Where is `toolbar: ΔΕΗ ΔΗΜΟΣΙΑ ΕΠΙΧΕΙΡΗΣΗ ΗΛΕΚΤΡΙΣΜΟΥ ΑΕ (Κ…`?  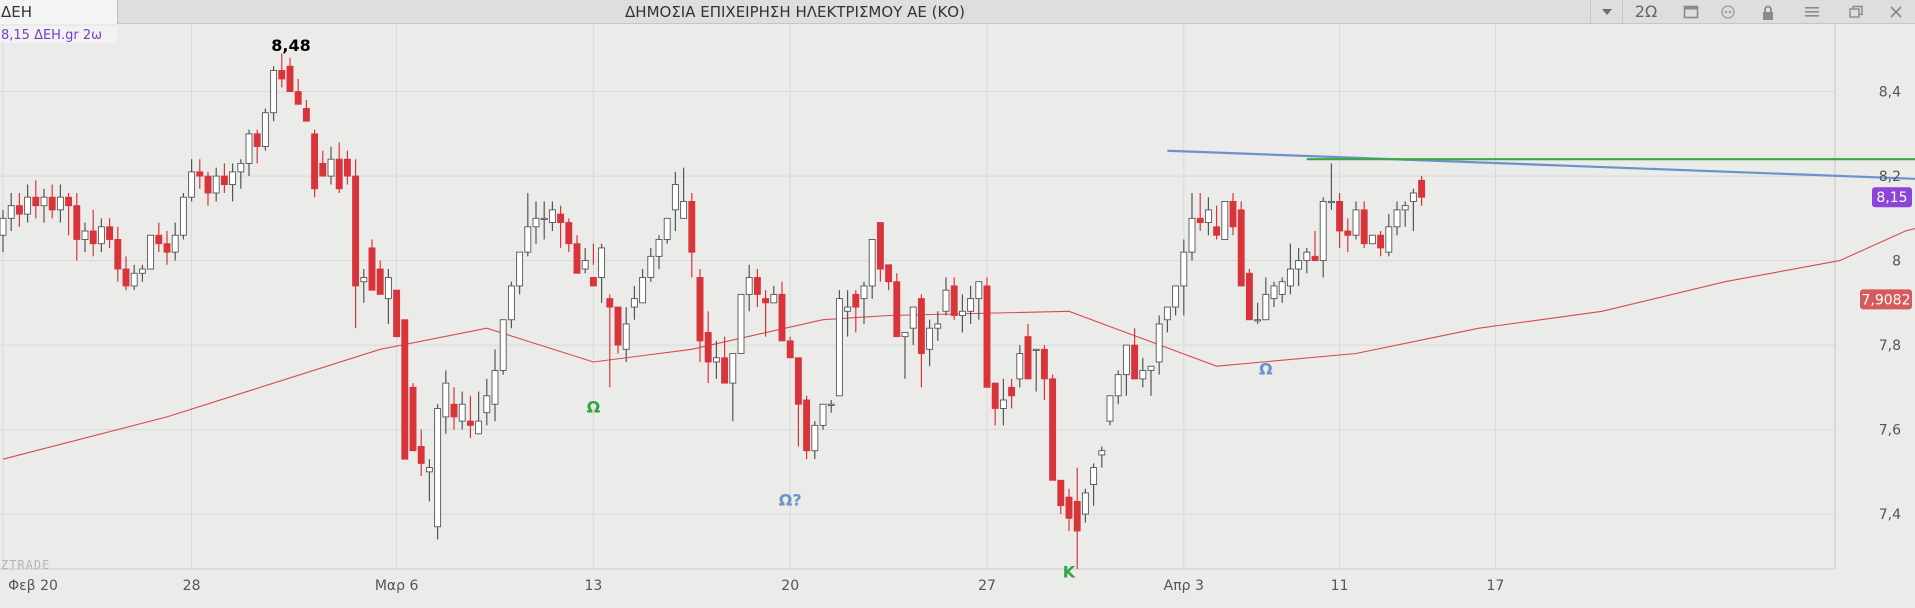 toolbar: ΔΕΗ ΔΗΜΟΣΙΑ ΕΠΙΧΕΙΡΗΣΗ ΗΛΕΚΤΡΙΣΜΟΥ ΑΕ (Κ… is located at coordinates (957, 12).